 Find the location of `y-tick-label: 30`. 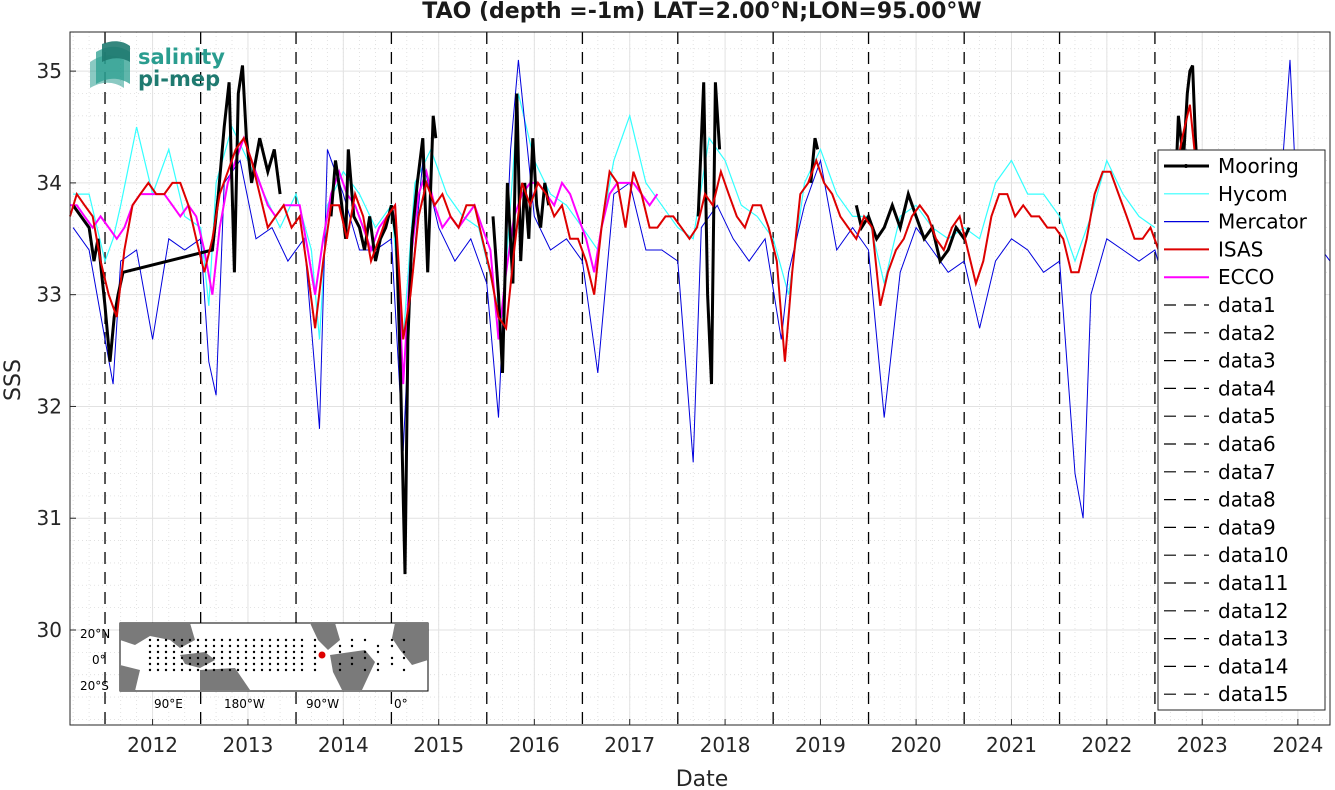

y-tick-label: 30 is located at coordinates (49, 630).